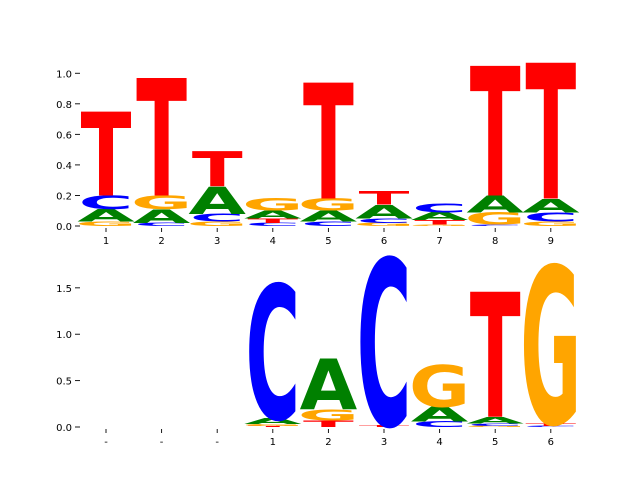 This screenshot has height=485, width=640. What do you see at coordinates (64, 166) in the screenshot?
I see `y-tick-label: 0.4` at bounding box center [64, 166].